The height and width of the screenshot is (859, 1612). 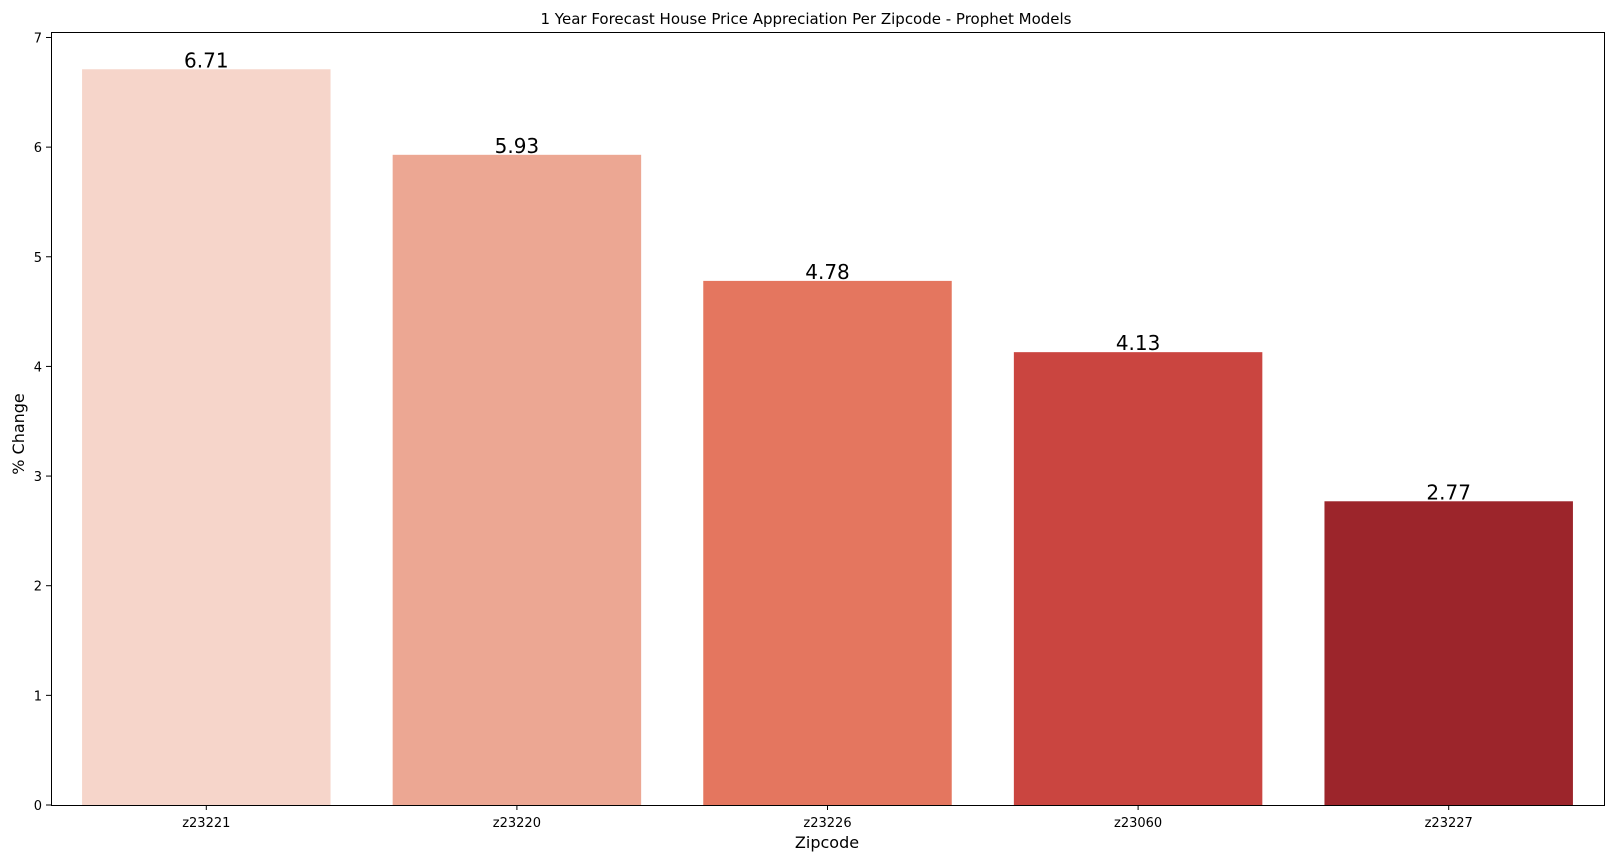 I want to click on y-axis-label: % Change, so click(x=18, y=434).